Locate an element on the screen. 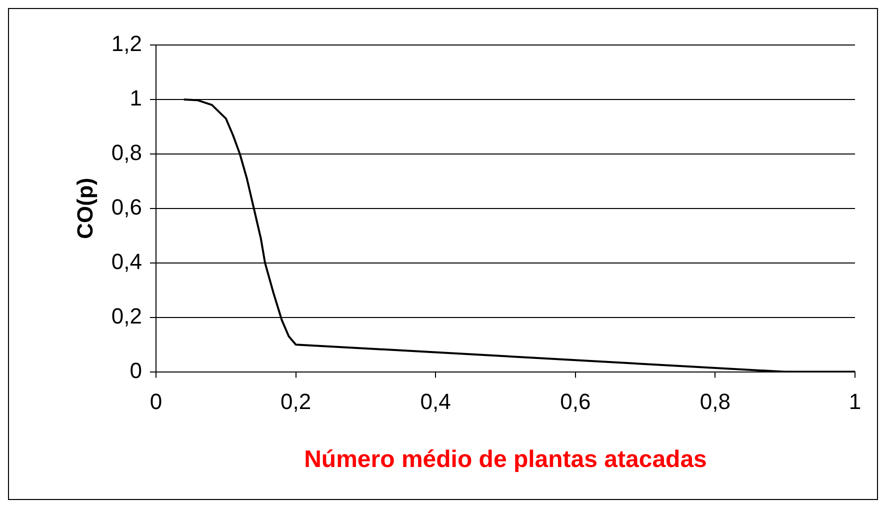 This screenshot has height=510, width=888. y-tick-label: 1,2 is located at coordinates (126, 43).